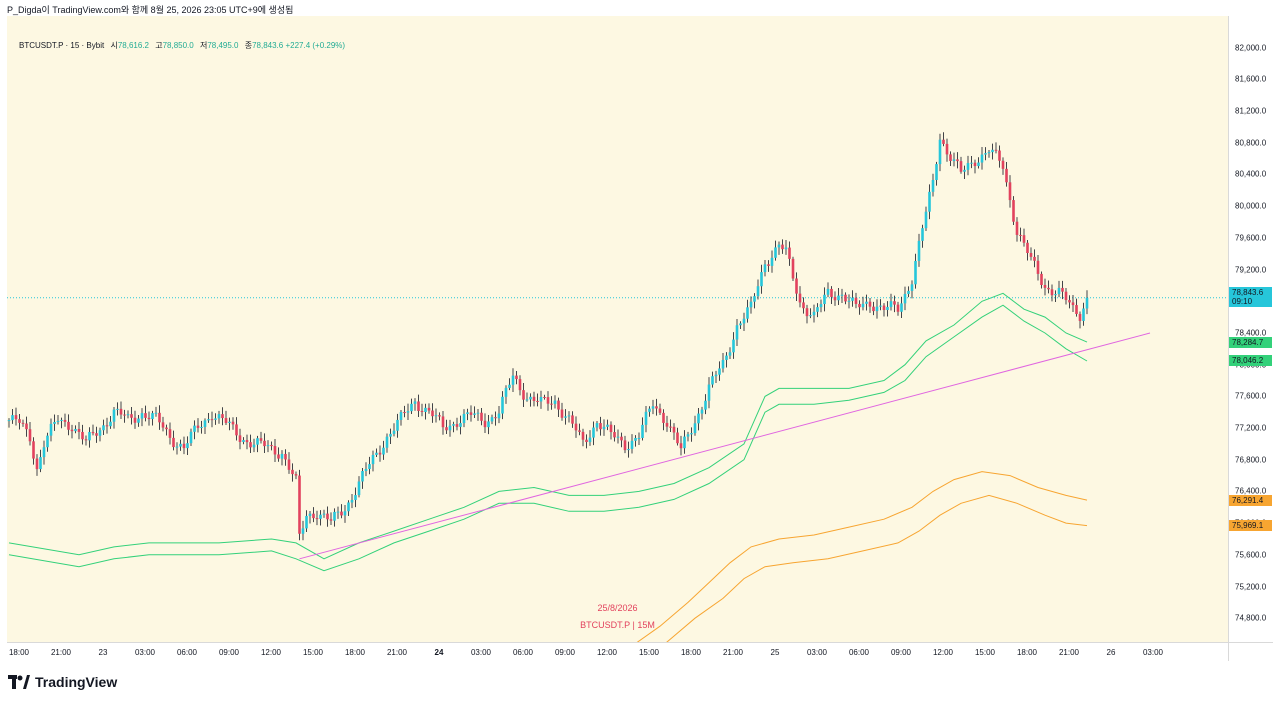 Image resolution: width=1280 pixels, height=703 pixels. I want to click on open-value: 78,616.2, so click(133, 45).